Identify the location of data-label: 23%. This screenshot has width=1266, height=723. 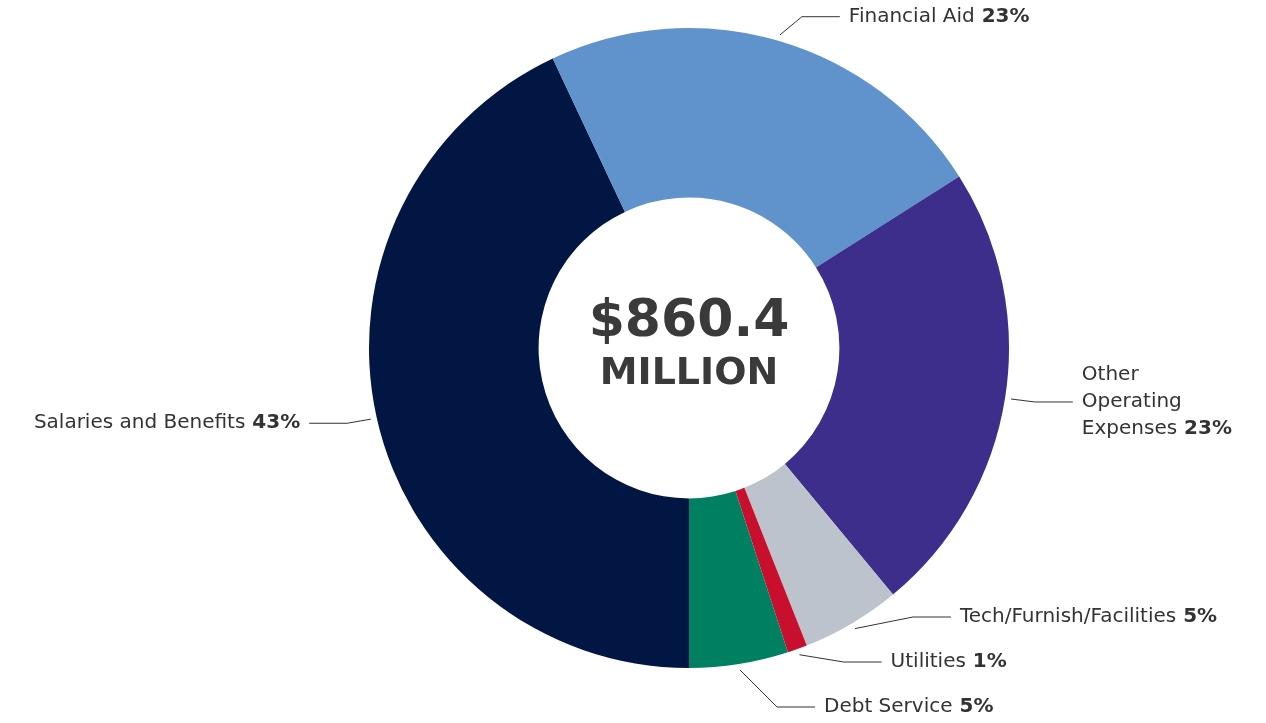
(1002, 14).